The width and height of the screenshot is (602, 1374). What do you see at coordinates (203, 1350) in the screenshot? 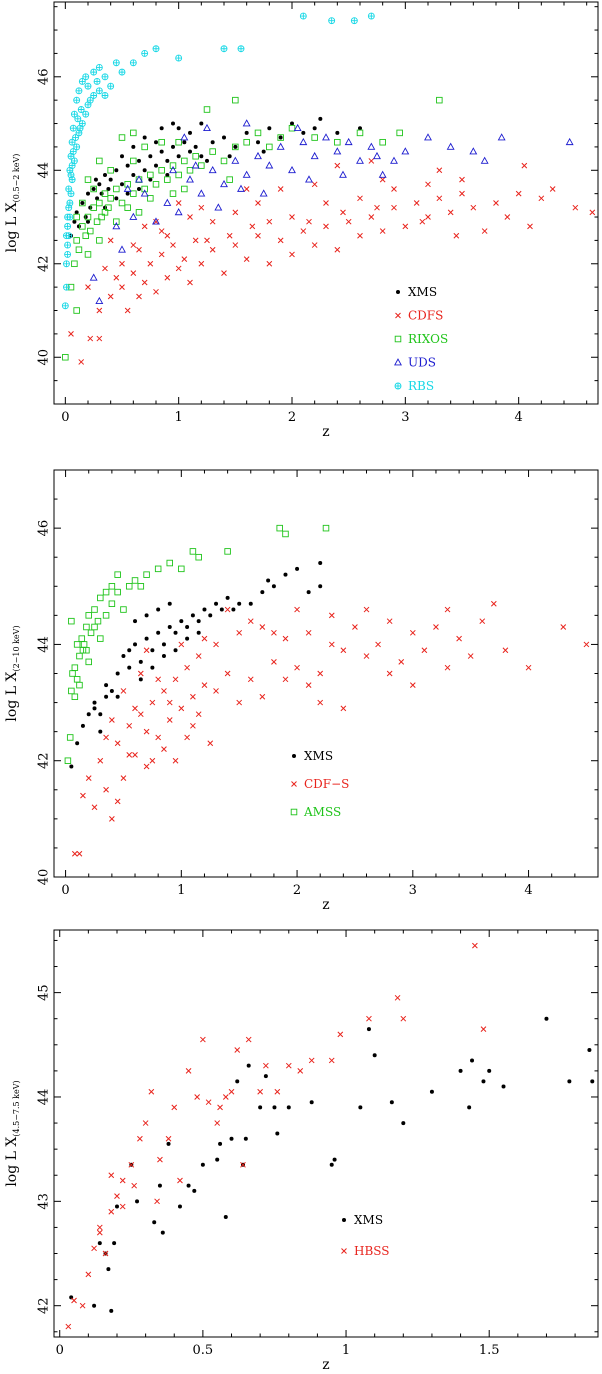
I see `x-tick-label: 0.5` at bounding box center [203, 1350].